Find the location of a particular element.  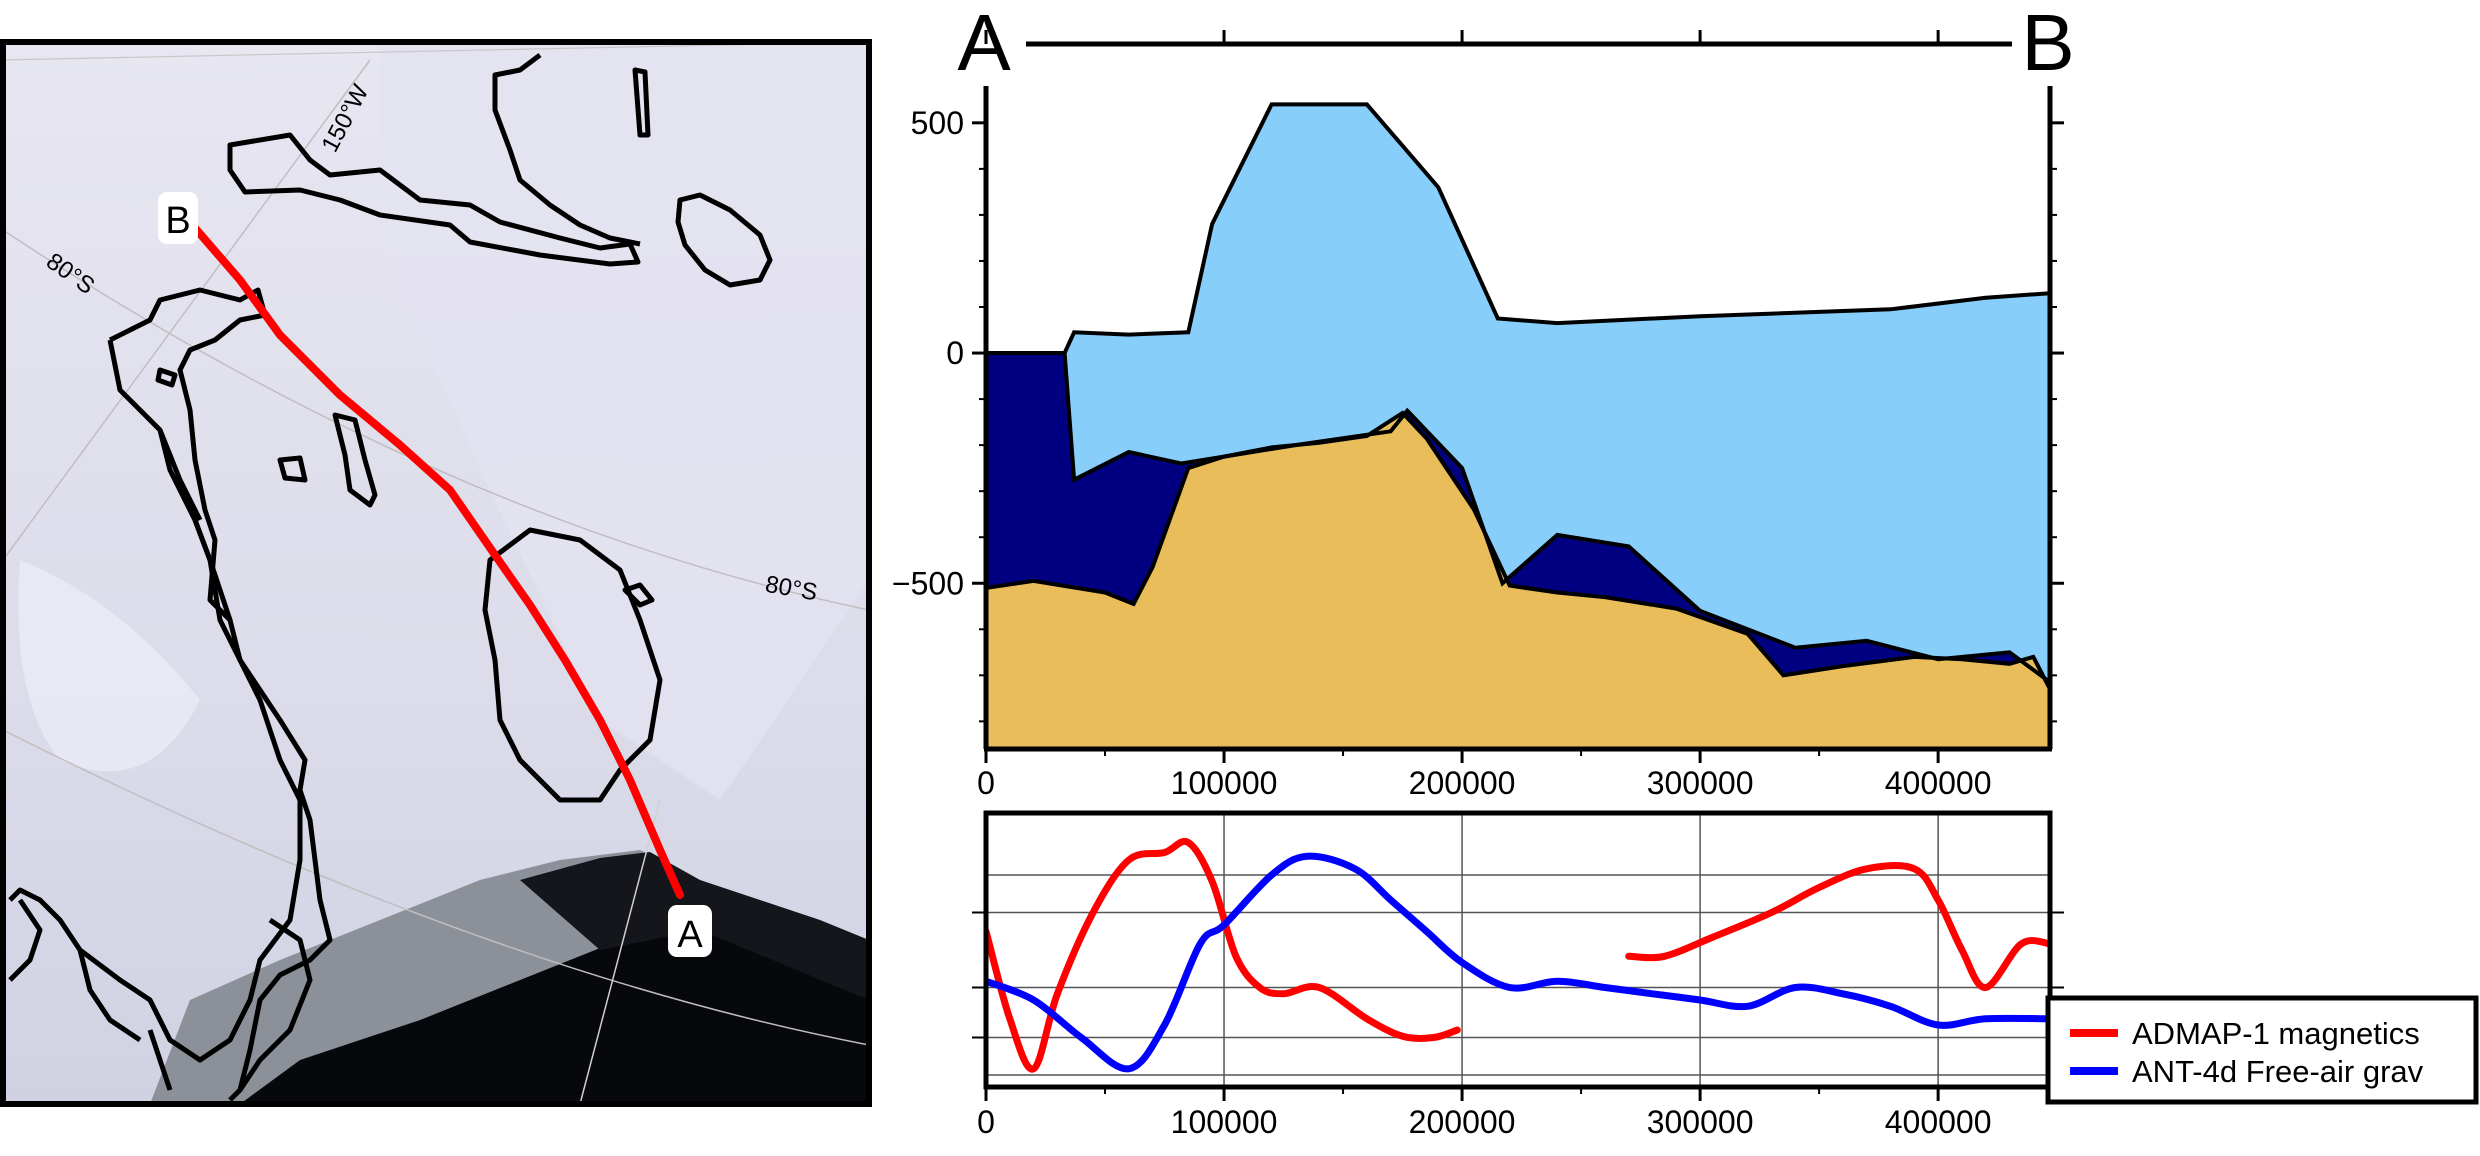

signal-lines is located at coordinates (1518, 955).